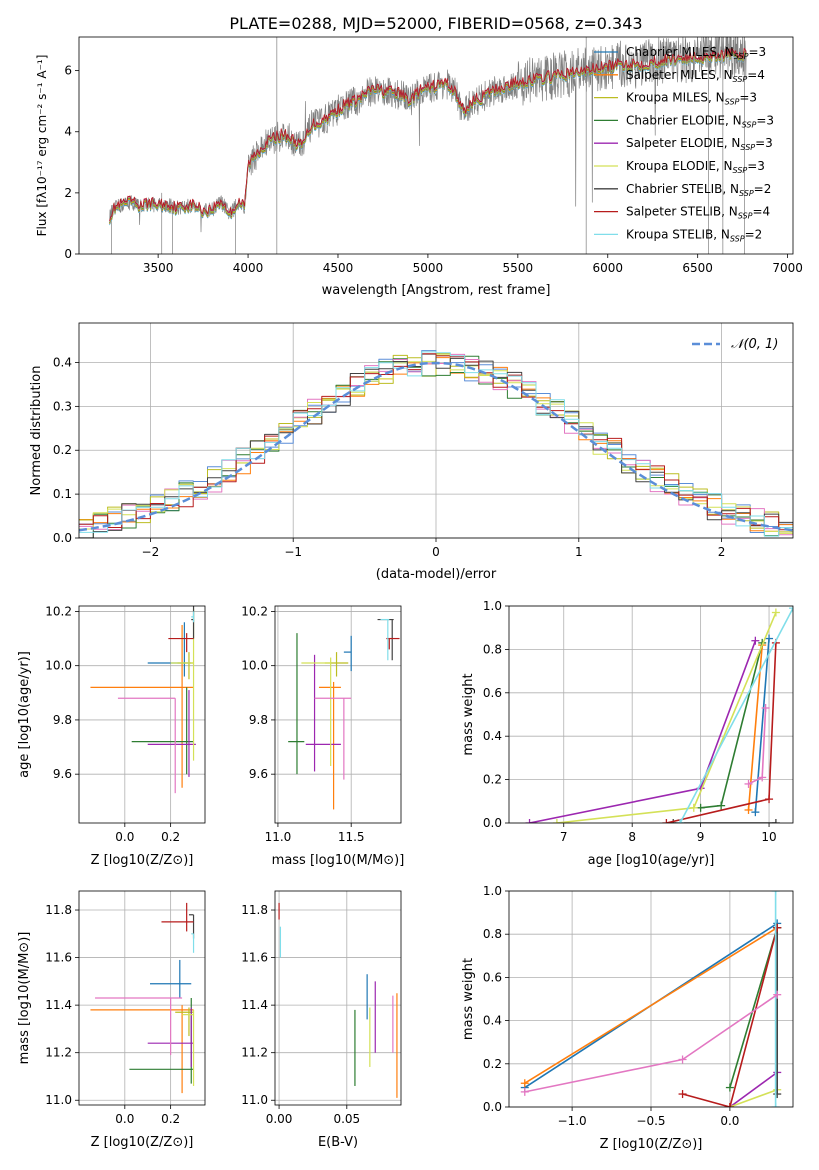 Image resolution: width=819 pixels, height=1170 pixels. Describe the element at coordinates (36, 431) in the screenshot. I see `y-axis-label: Normed distribution` at that location.